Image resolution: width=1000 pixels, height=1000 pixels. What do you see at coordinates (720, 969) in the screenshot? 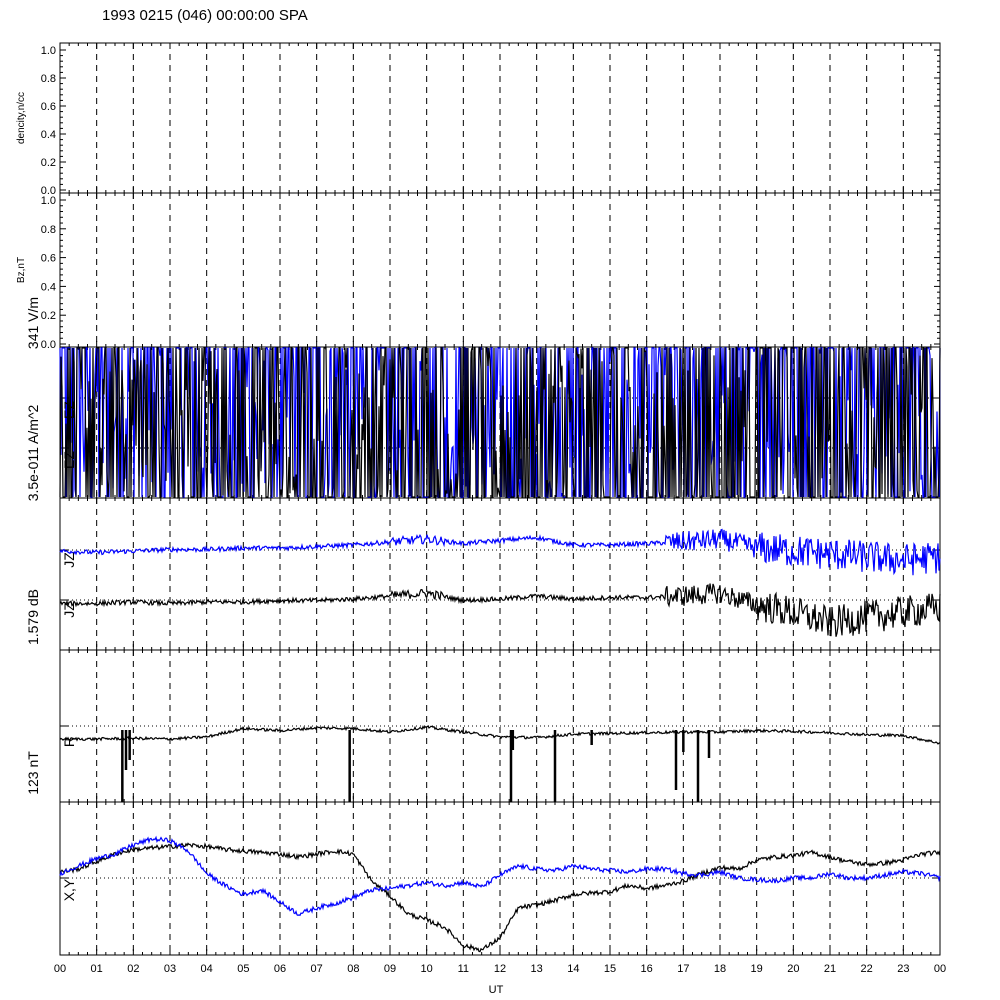
I see `x-tick-label: 18` at bounding box center [720, 969].